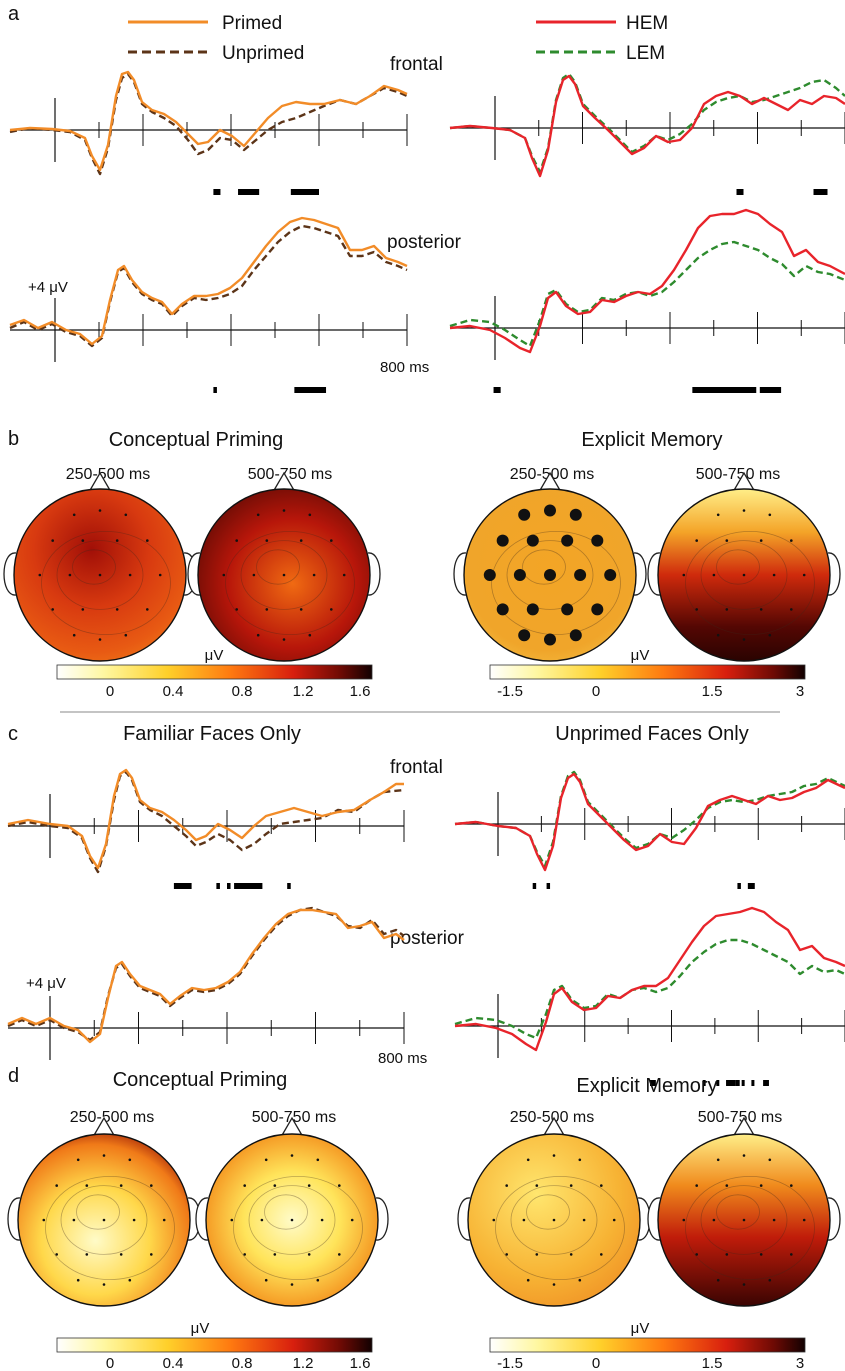 The height and width of the screenshot is (1371, 845). Describe the element at coordinates (800, 1363) in the screenshot. I see `colorbar-tick-d-p3: 3` at that location.